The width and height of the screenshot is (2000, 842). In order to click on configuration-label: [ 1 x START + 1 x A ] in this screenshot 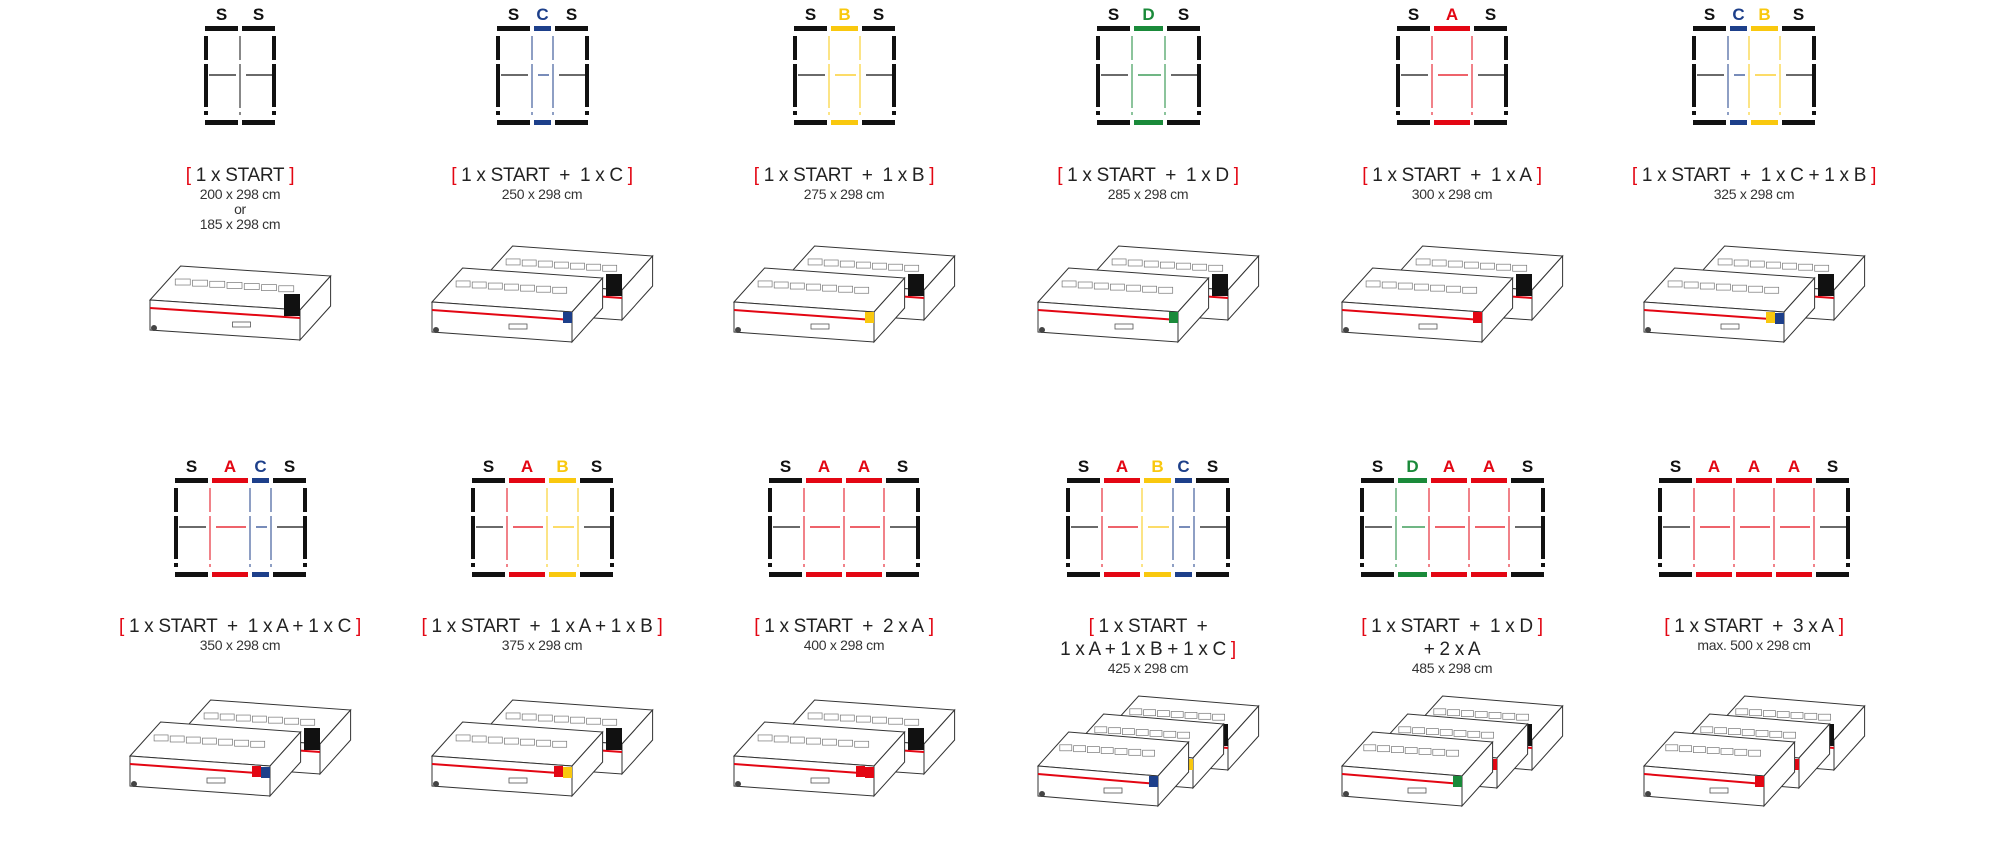, I will do `click(1452, 175)`.